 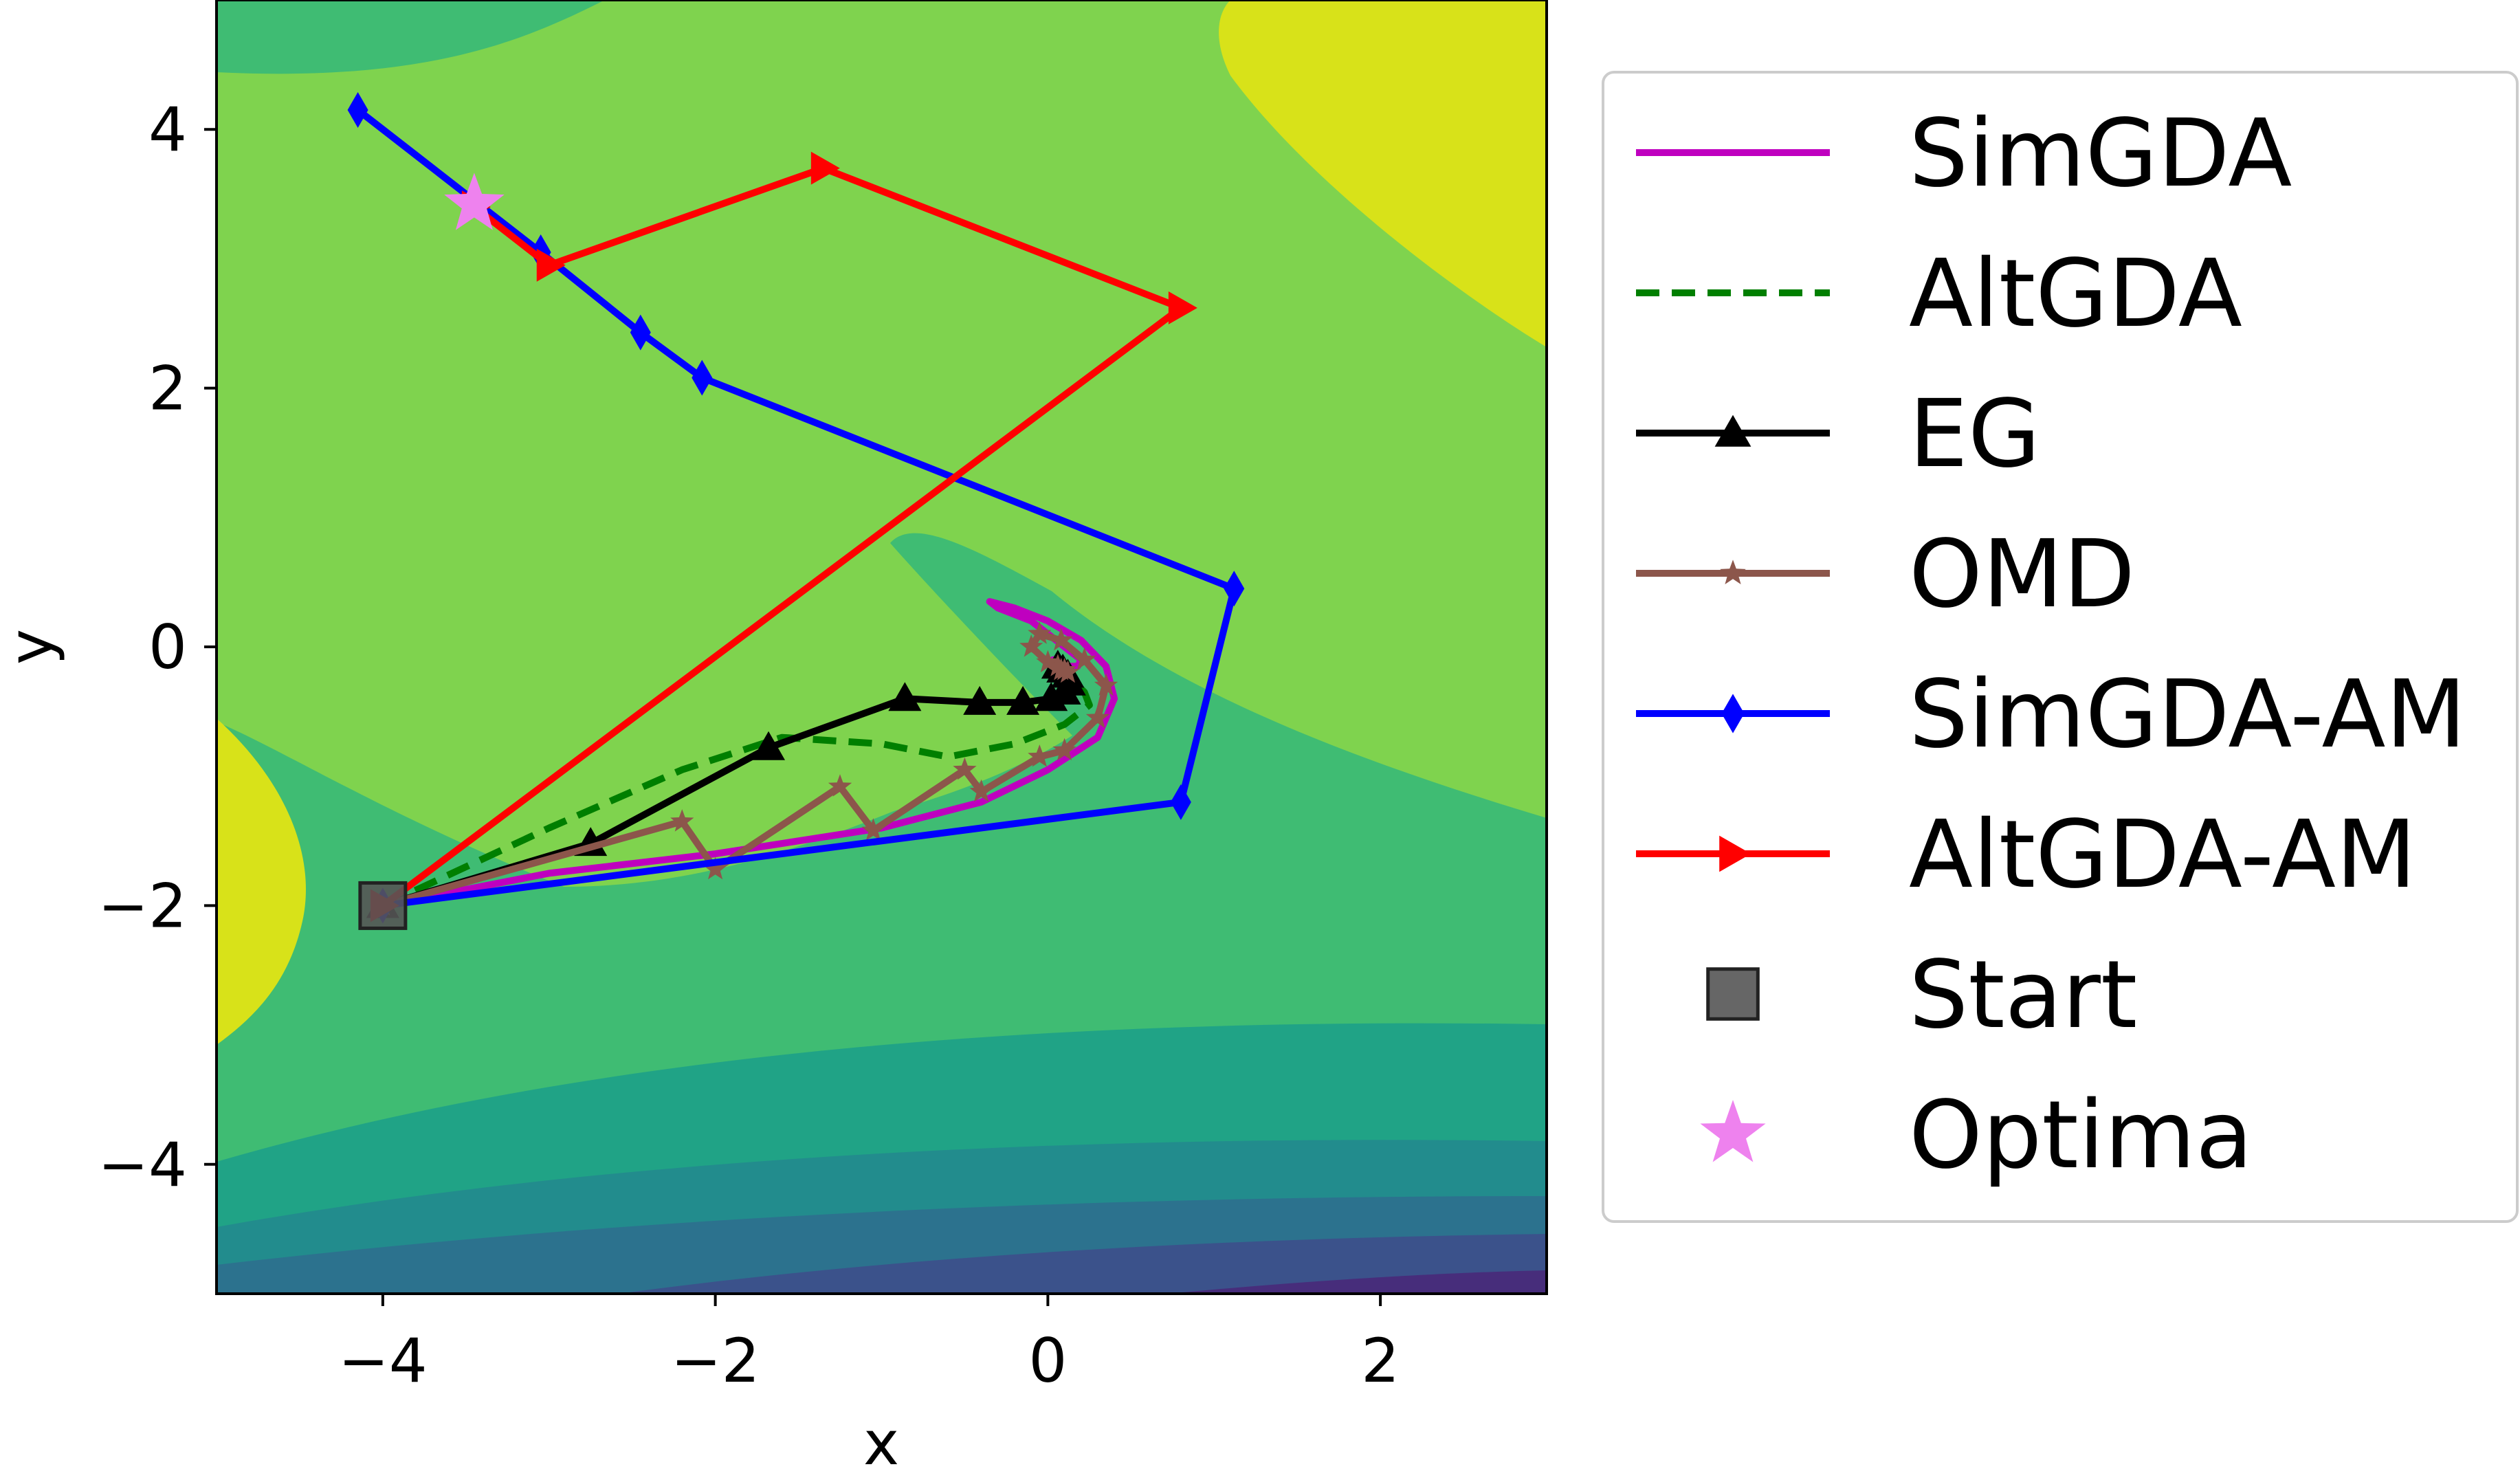 I want to click on legend-item-1: AltGDA, so click(x=1939, y=294).